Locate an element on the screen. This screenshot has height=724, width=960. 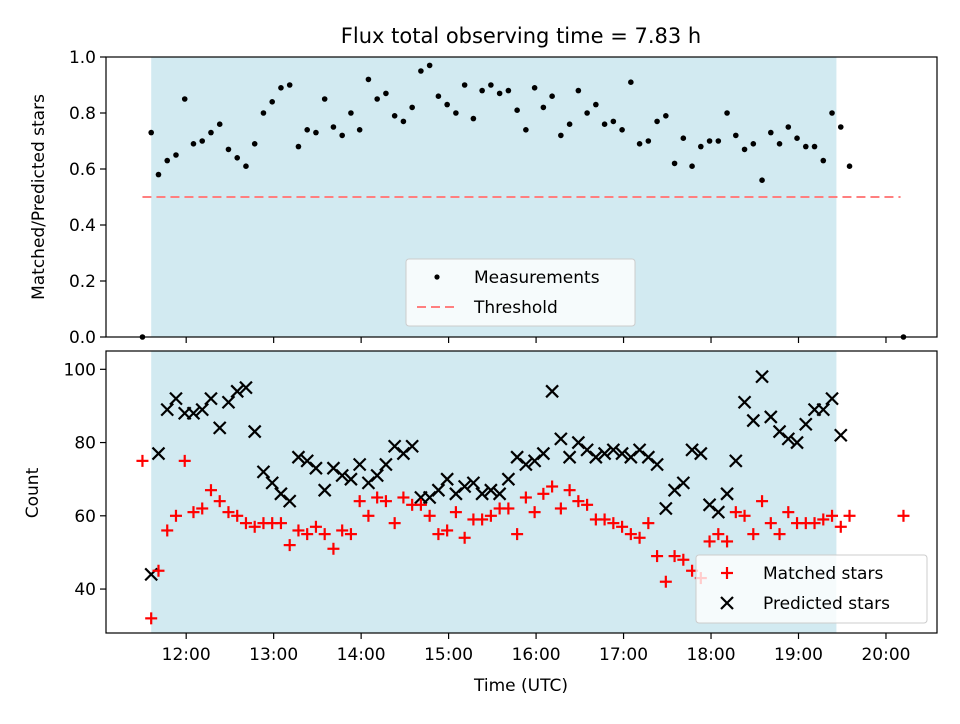
bottom-y-tick-label: 40 is located at coordinates (85, 590).